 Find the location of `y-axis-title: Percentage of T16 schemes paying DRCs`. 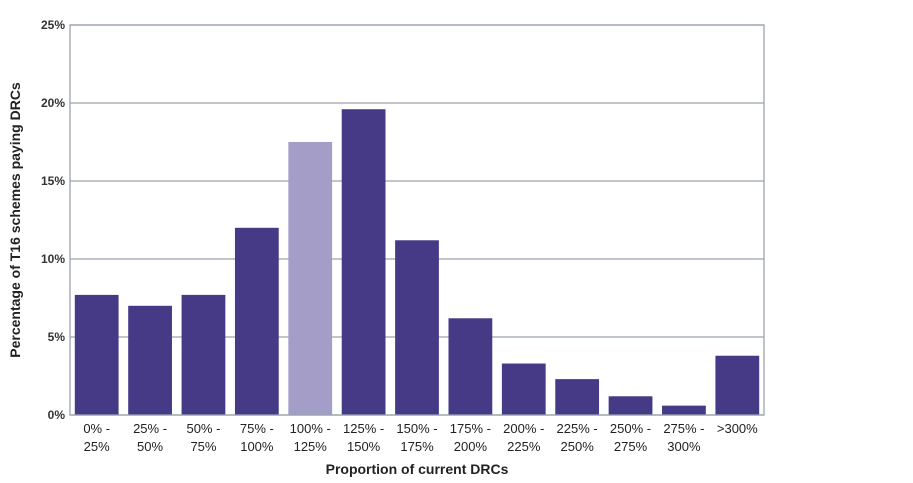

y-axis-title: Percentage of T16 schemes paying DRCs is located at coordinates (15, 220).